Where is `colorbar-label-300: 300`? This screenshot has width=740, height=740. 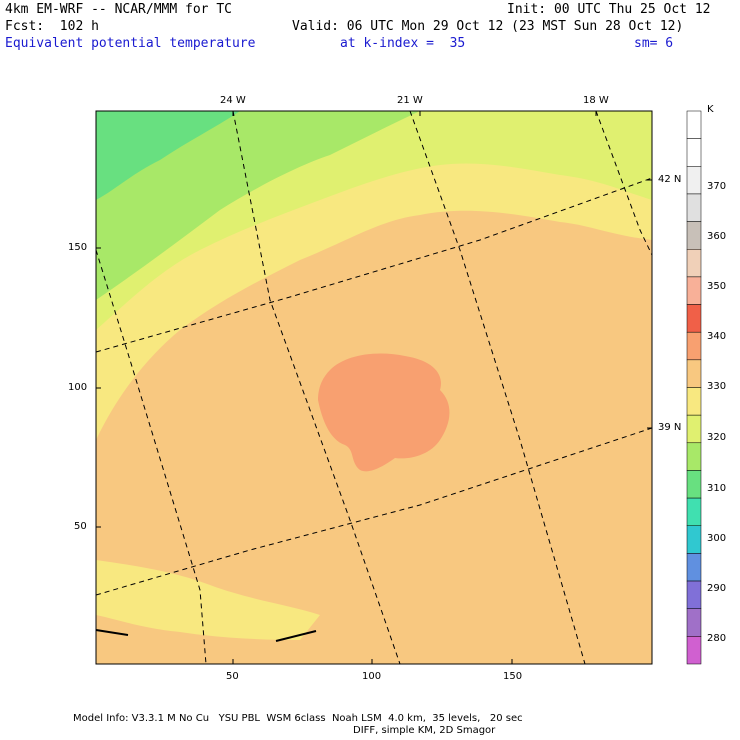
colorbar-label-300: 300 is located at coordinates (717, 538).